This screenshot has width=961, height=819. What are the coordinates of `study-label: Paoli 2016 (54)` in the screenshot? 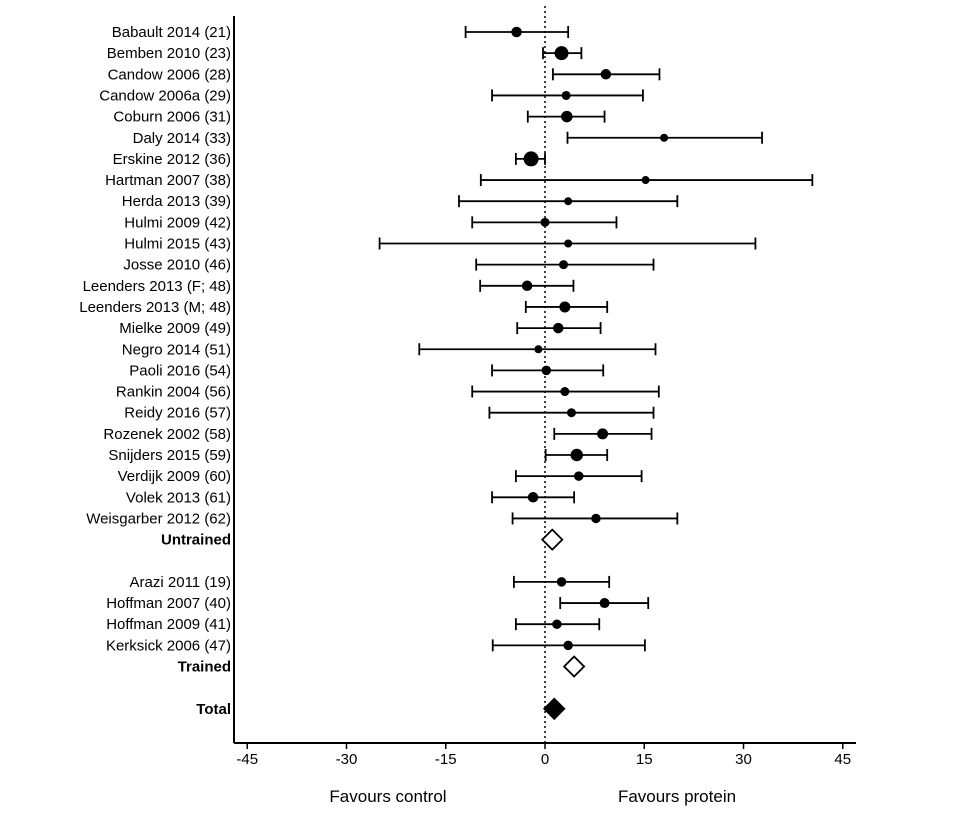 It's located at (180, 370).